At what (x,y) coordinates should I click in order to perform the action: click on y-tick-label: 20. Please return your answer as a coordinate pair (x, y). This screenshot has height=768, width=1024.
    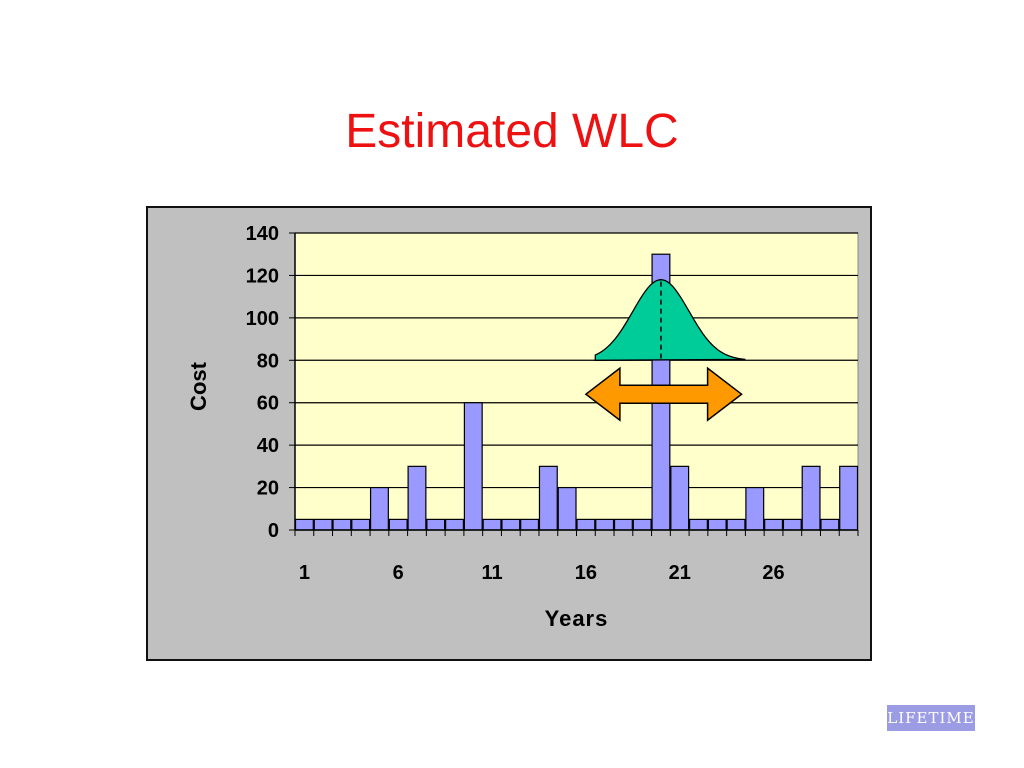
    Looking at the image, I should click on (268, 489).